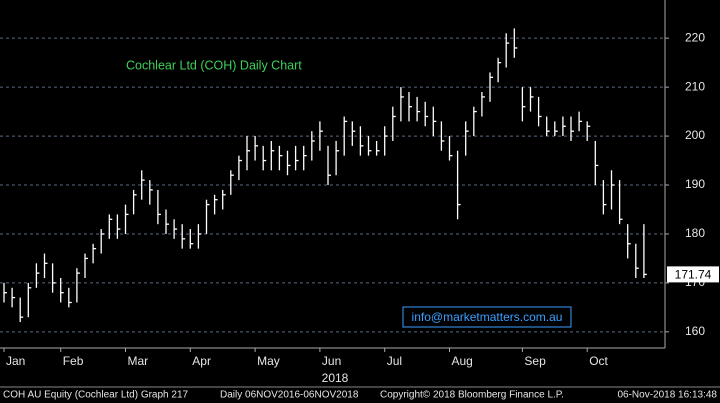 This screenshot has height=403, width=720. Describe the element at coordinates (335, 378) in the screenshot. I see `year-label: 2018` at that location.